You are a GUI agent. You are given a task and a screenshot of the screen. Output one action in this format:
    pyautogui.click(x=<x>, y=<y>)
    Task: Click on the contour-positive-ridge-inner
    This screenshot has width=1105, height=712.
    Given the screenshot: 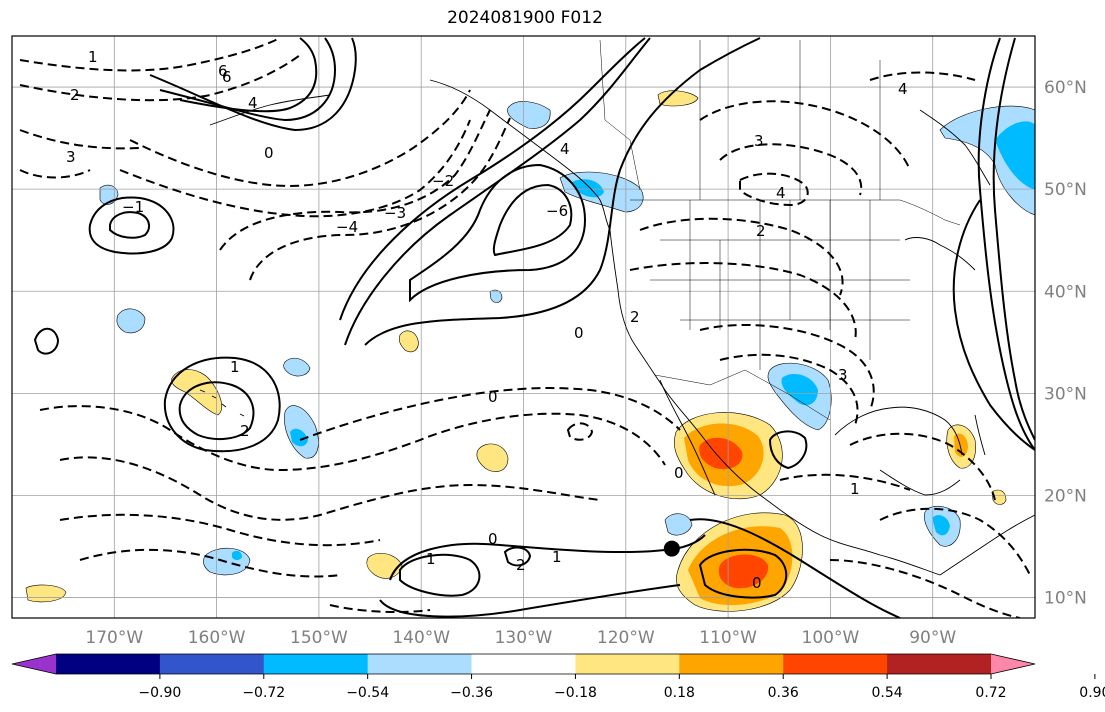 What is the action you would take?
    pyautogui.click(x=498, y=233)
    